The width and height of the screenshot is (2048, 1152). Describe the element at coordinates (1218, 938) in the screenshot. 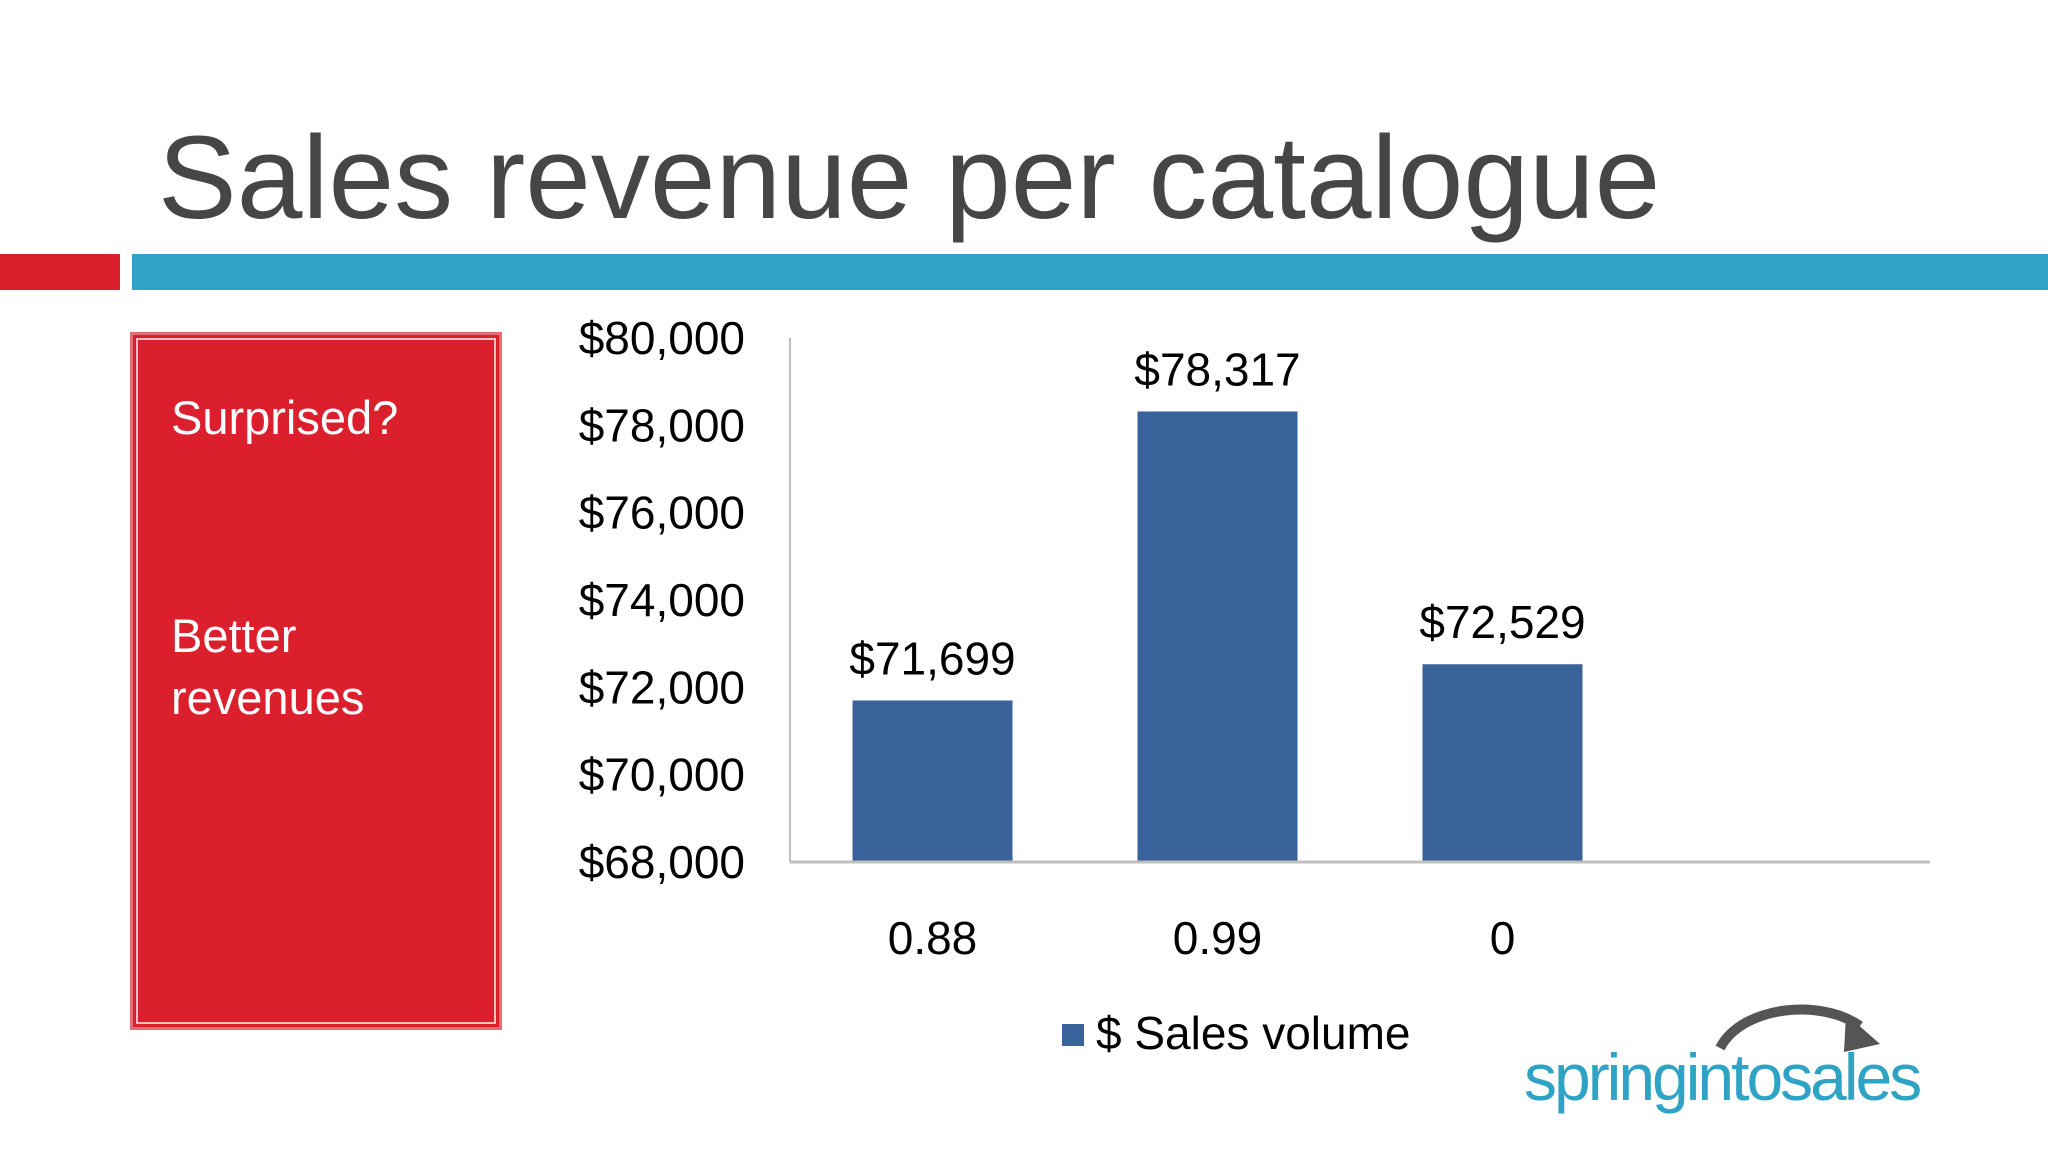

I see `x-tick-label: 0.99` at that location.